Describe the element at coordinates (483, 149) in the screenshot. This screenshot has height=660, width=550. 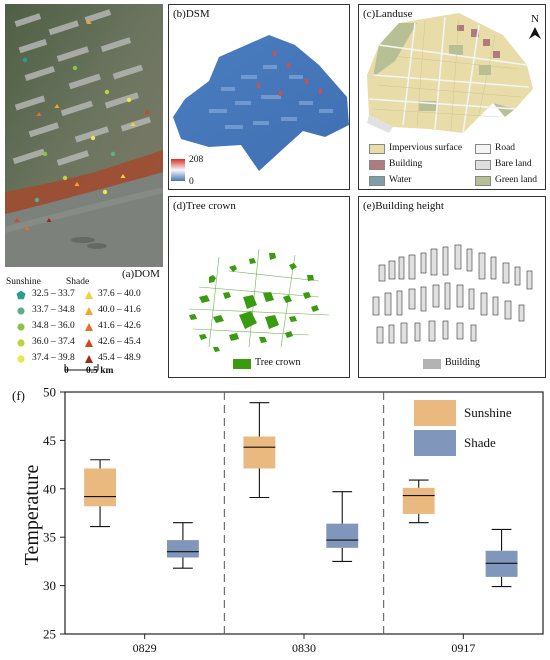
I see `landuse-swatch-road` at that location.